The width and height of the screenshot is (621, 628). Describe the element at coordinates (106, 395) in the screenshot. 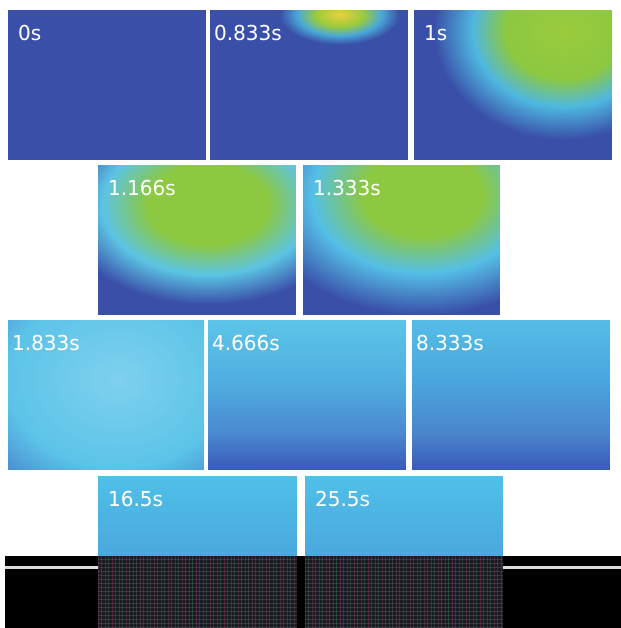

I see `frame-panel: 1.833s` at that location.